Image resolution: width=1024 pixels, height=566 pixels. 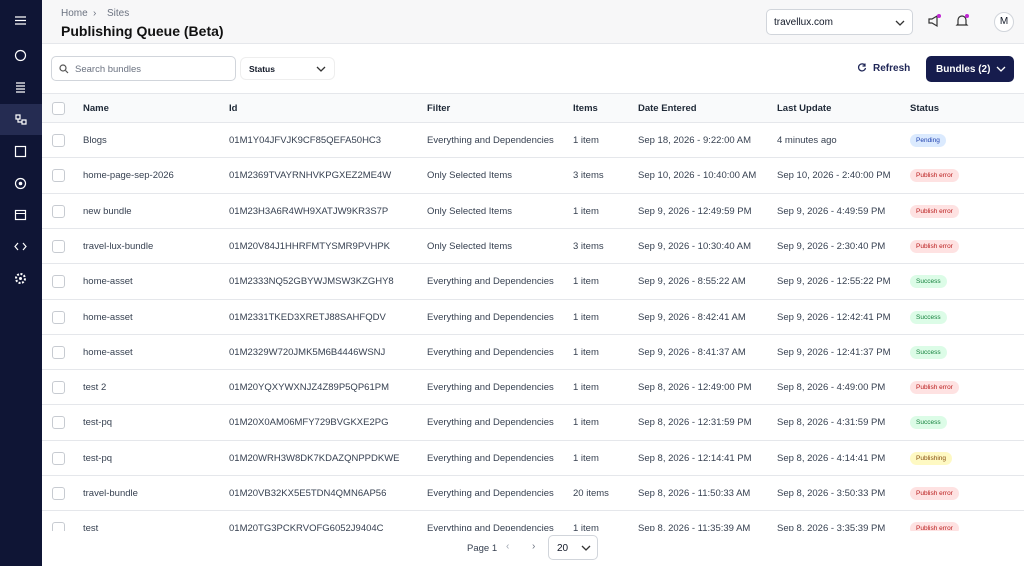 I want to click on refresh-button: Refresh, so click(x=892, y=68).